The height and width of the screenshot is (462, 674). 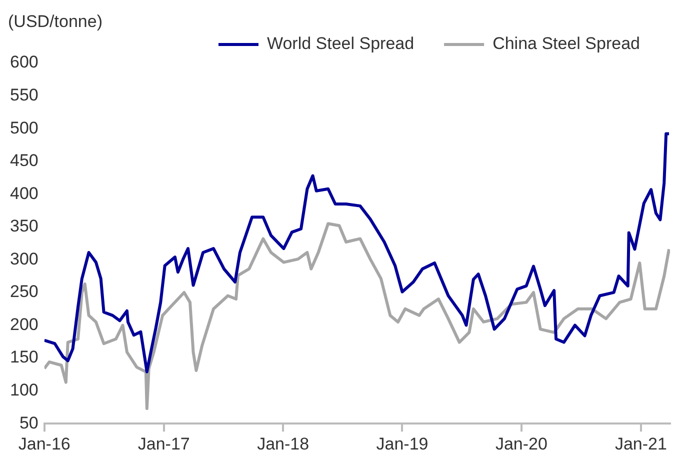 I want to click on x-tick-label: Jan-21, so click(x=640, y=444).